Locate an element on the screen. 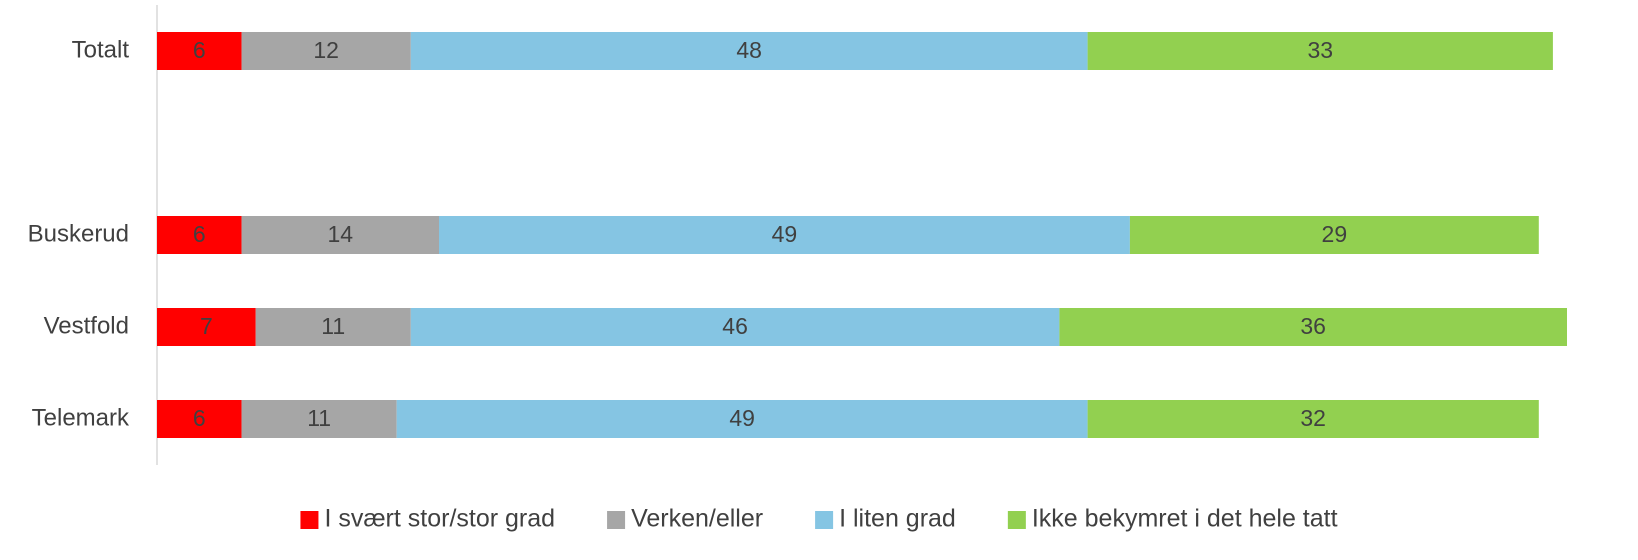 Image resolution: width=1638 pixels, height=560 pixels. data-label: 46 is located at coordinates (735, 326).